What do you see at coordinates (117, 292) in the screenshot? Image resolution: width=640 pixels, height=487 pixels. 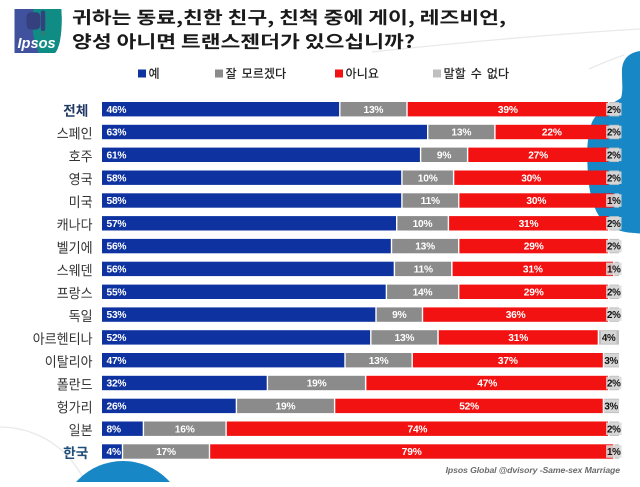 I see `svg-text: 55%` at bounding box center [117, 292].